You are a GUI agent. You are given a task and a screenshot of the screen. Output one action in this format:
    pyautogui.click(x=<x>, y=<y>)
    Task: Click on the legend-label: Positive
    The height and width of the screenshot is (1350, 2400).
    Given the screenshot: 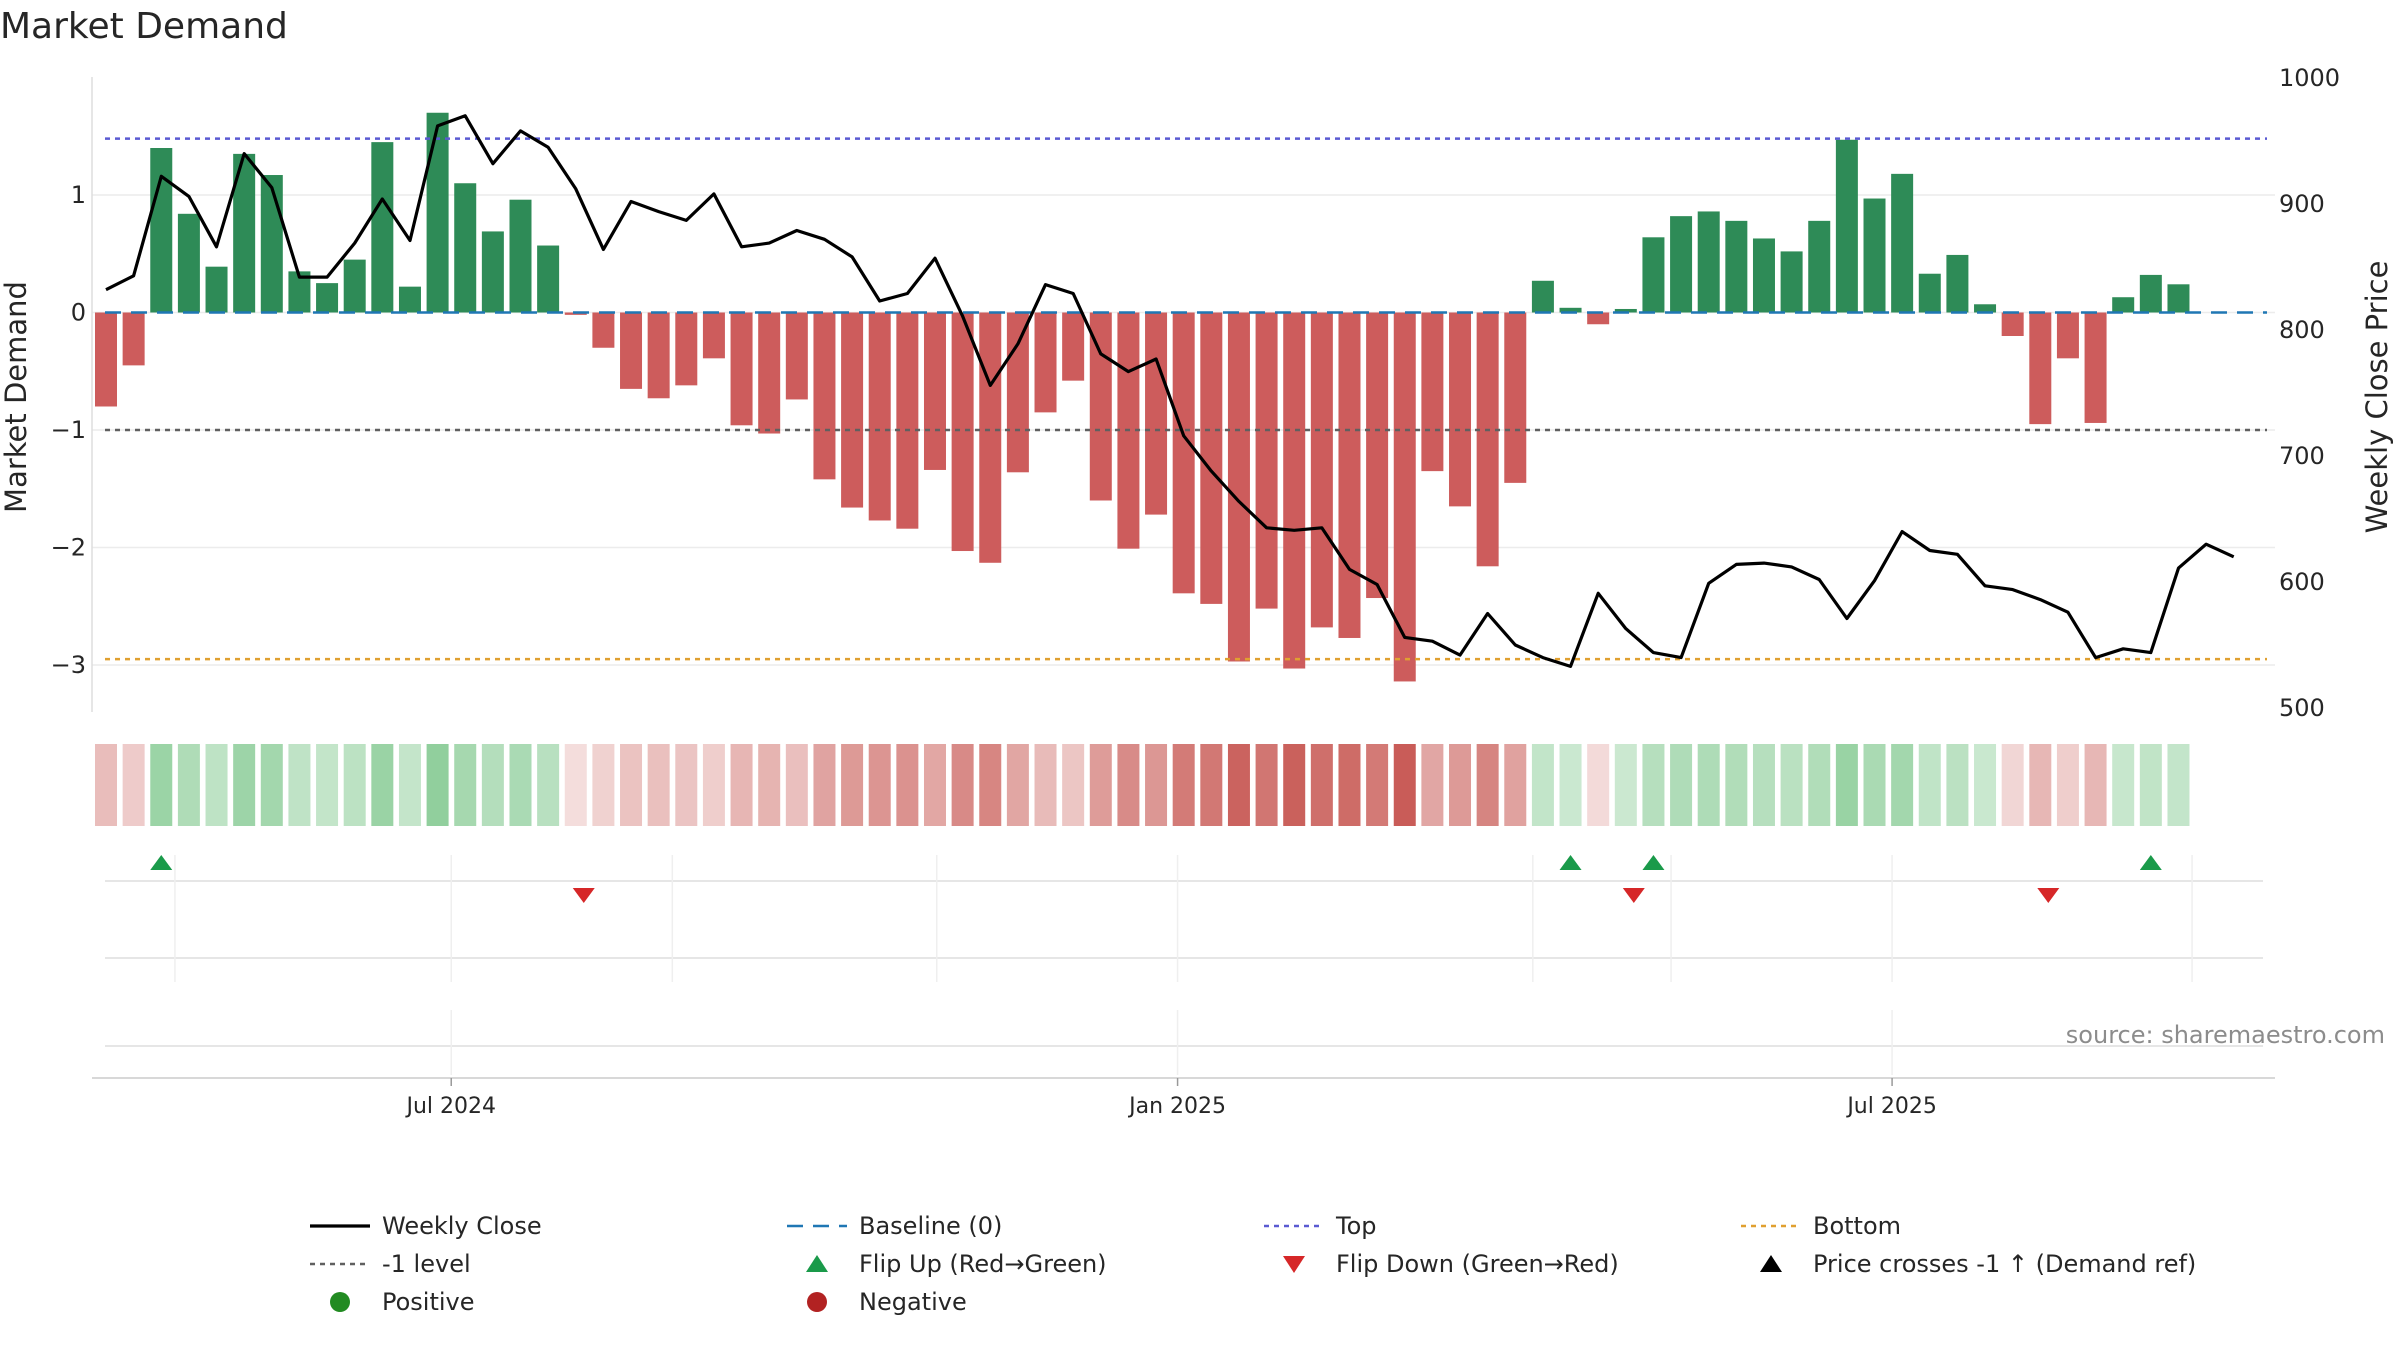 What is the action you would take?
    pyautogui.click(x=428, y=1302)
    